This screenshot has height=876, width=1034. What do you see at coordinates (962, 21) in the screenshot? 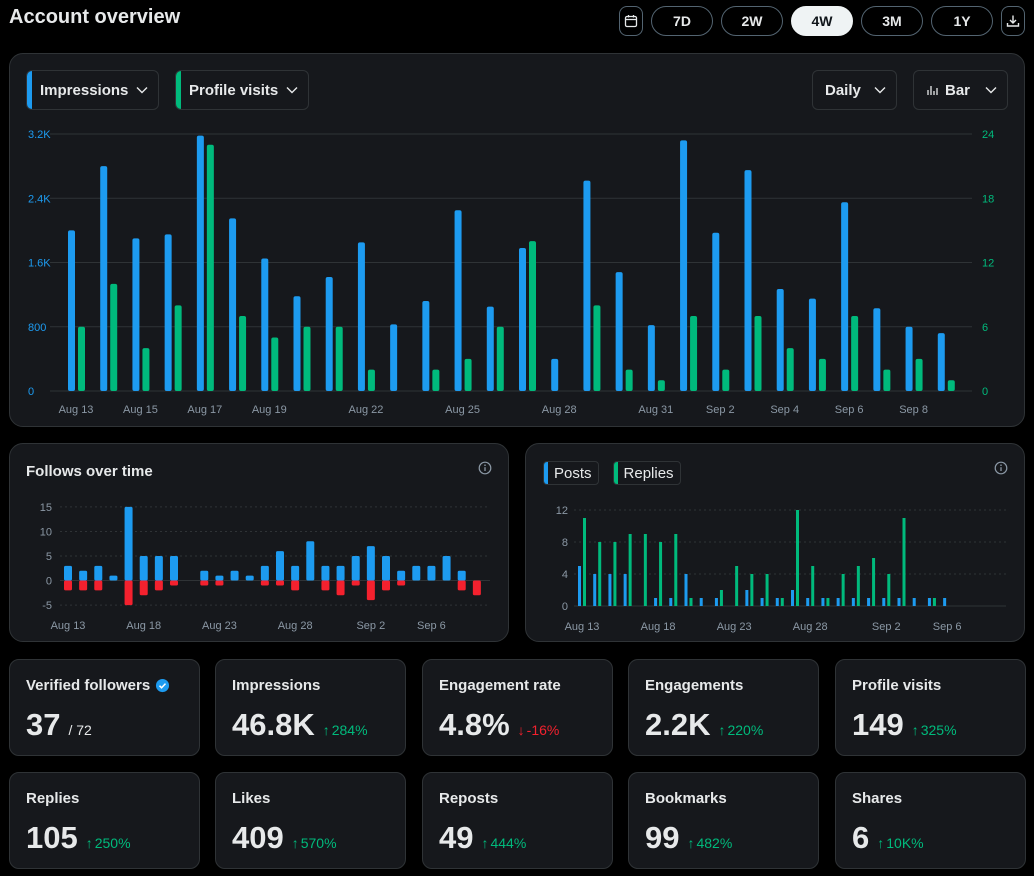
I see `range-1y-button: 1Y` at bounding box center [962, 21].